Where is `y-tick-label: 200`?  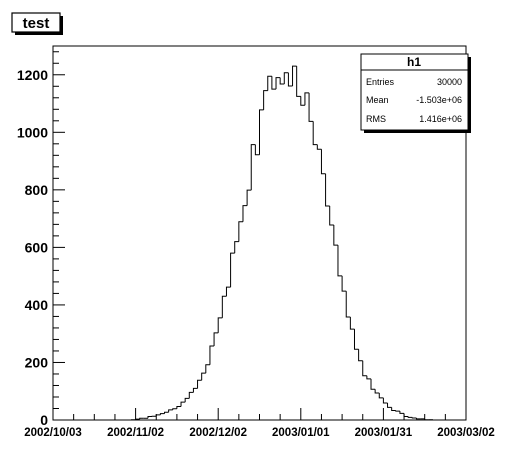 y-tick-label: 200 is located at coordinates (37, 362).